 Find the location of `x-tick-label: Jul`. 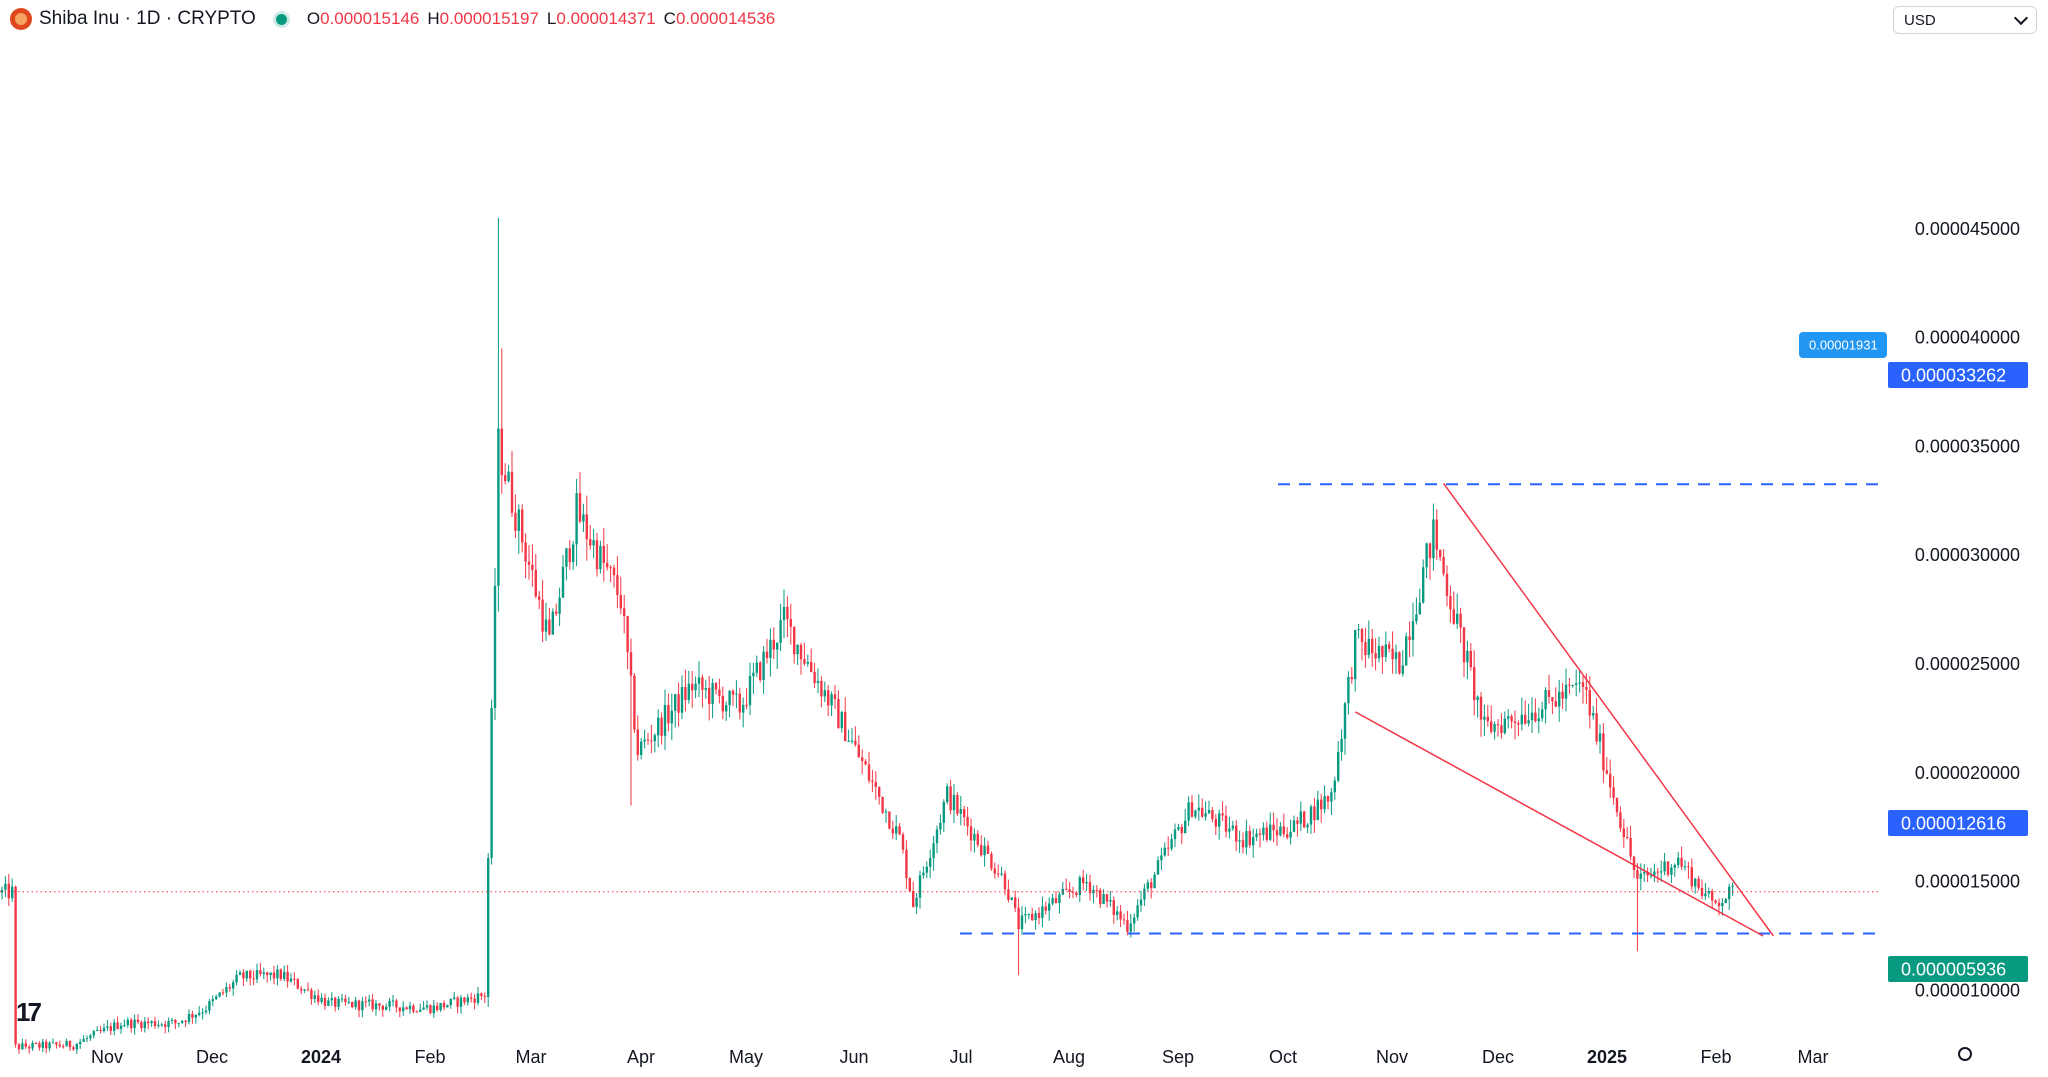

x-tick-label: Jul is located at coordinates (960, 1057).